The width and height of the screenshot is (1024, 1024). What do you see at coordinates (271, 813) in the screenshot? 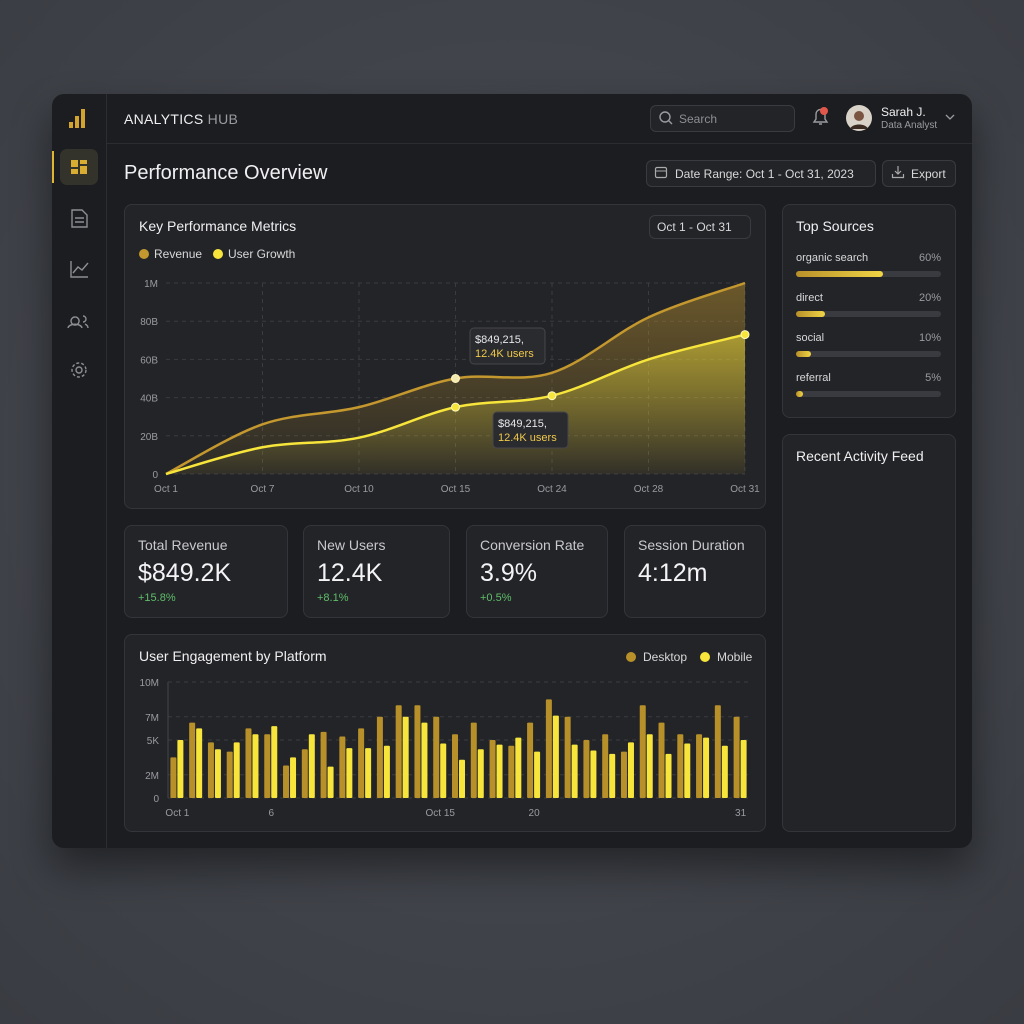
I see `x-tick-label: 6` at bounding box center [271, 813].